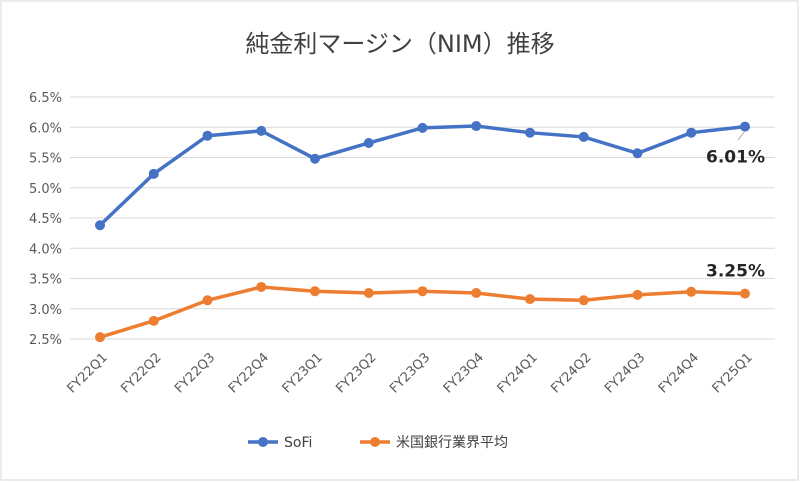 This screenshot has height=482, width=800. Describe the element at coordinates (741, 135) in the screenshot. I see `leader-line` at that location.